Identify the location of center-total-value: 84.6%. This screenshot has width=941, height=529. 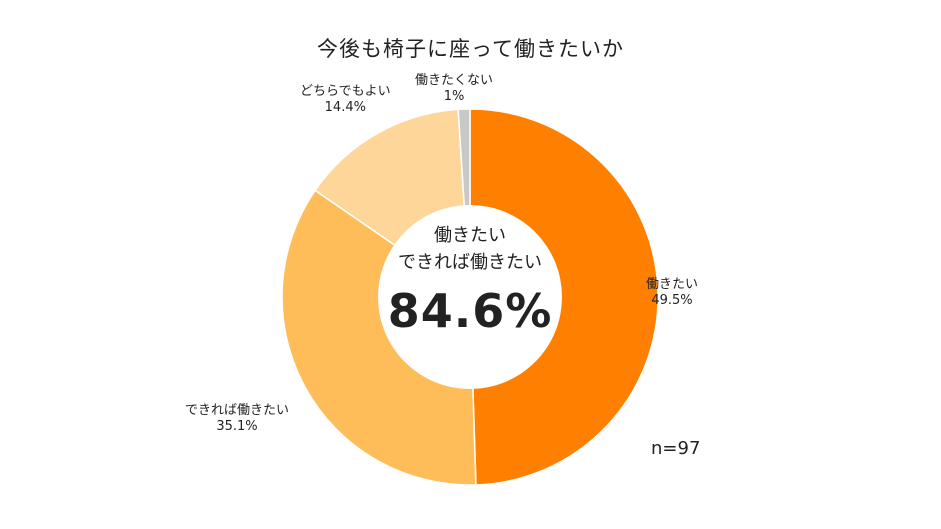
(470, 311).